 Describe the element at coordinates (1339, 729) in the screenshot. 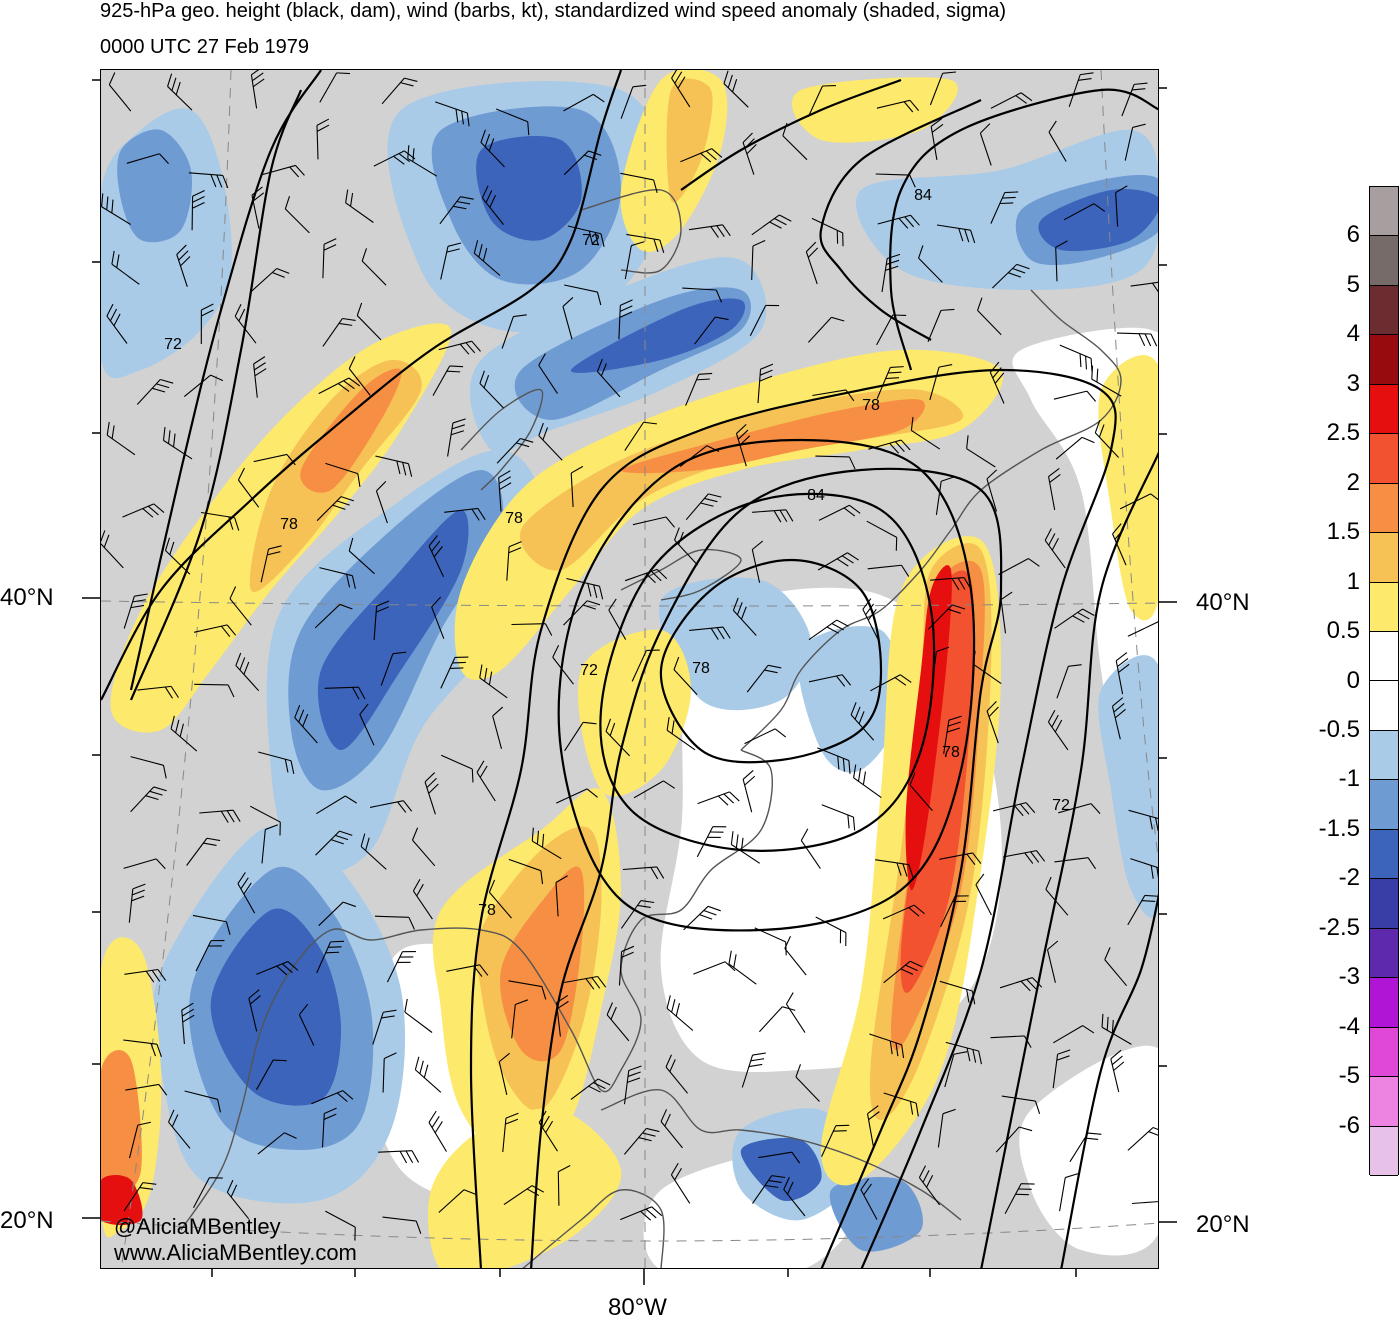

I see `colorbar-tick-label: -0.5` at that location.